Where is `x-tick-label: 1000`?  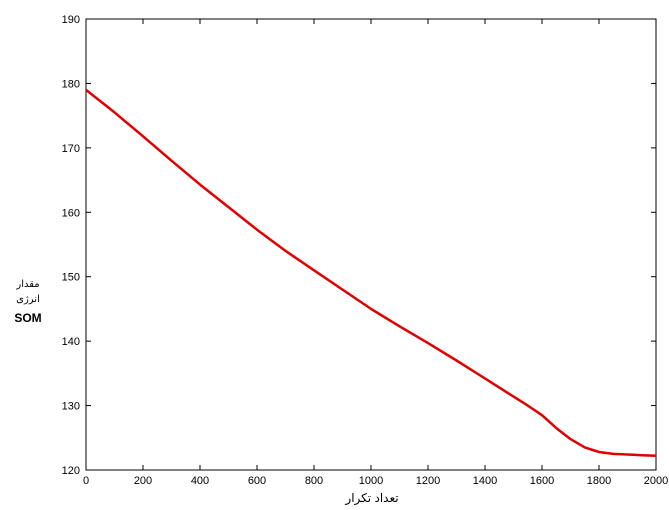 x-tick-label: 1000 is located at coordinates (371, 481).